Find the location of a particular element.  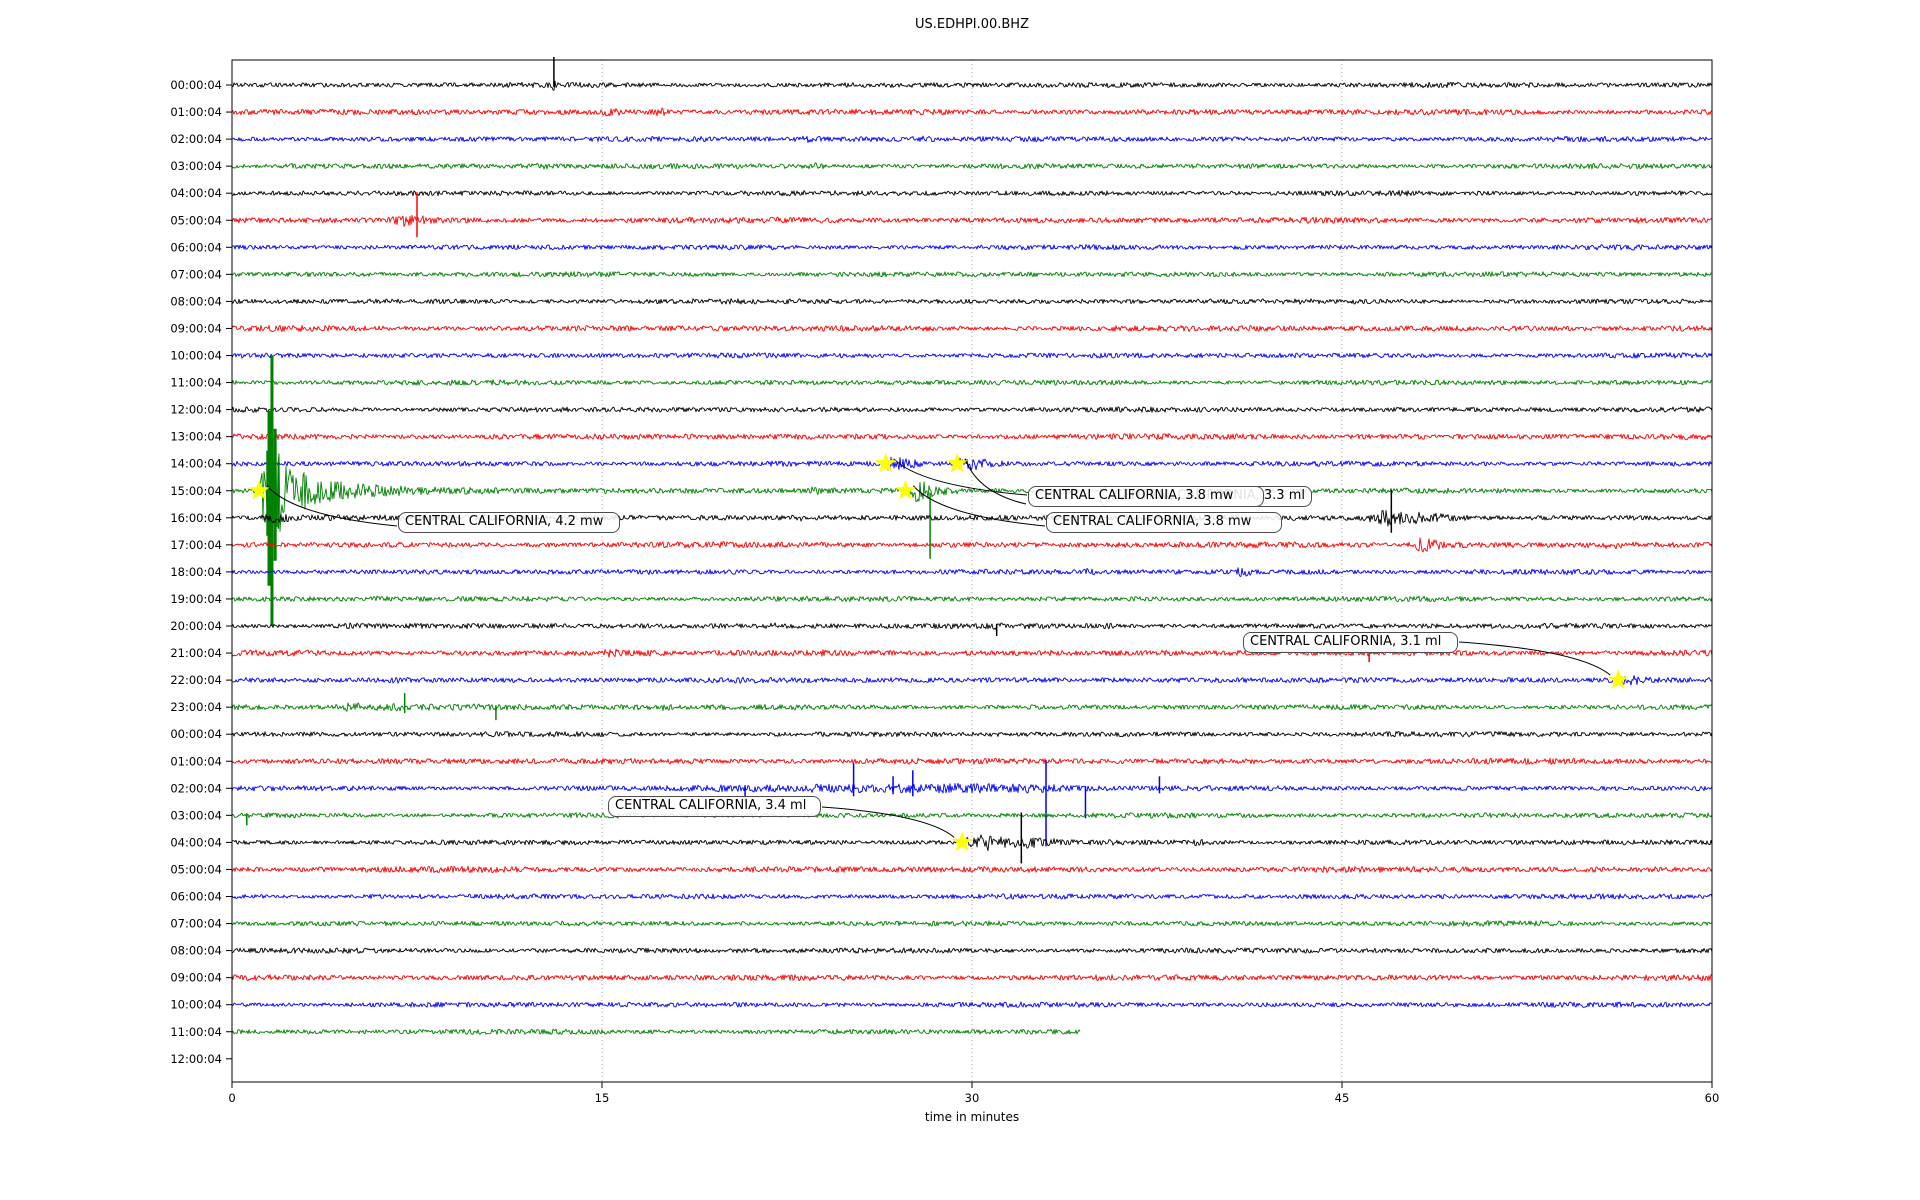

y-tick-label: 20:00:04 is located at coordinates (196, 626).